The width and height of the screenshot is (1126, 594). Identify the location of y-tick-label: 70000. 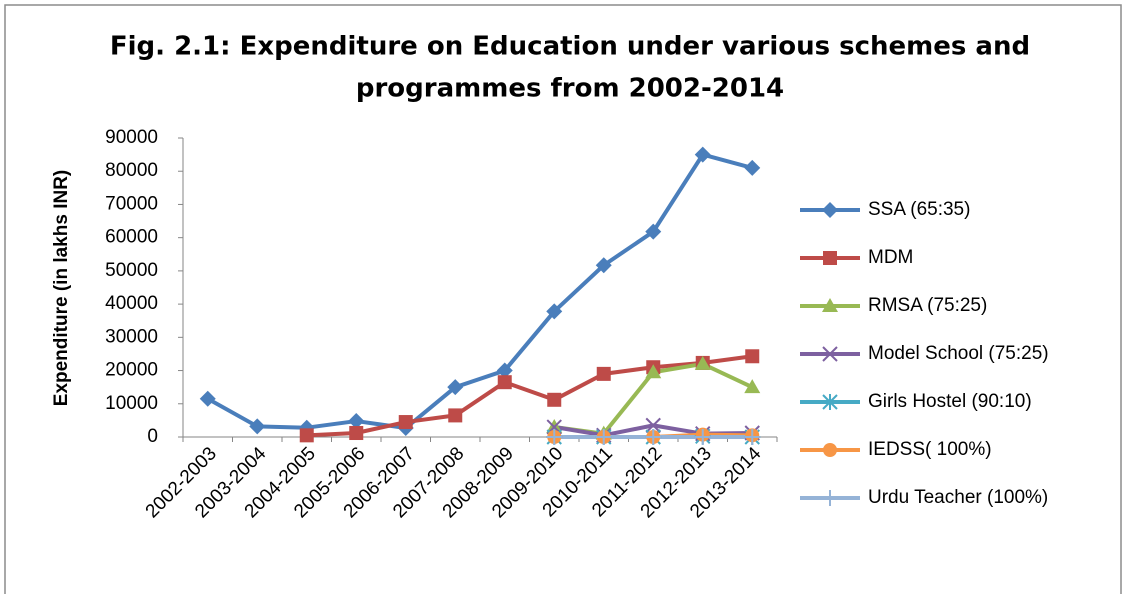
(131, 203).